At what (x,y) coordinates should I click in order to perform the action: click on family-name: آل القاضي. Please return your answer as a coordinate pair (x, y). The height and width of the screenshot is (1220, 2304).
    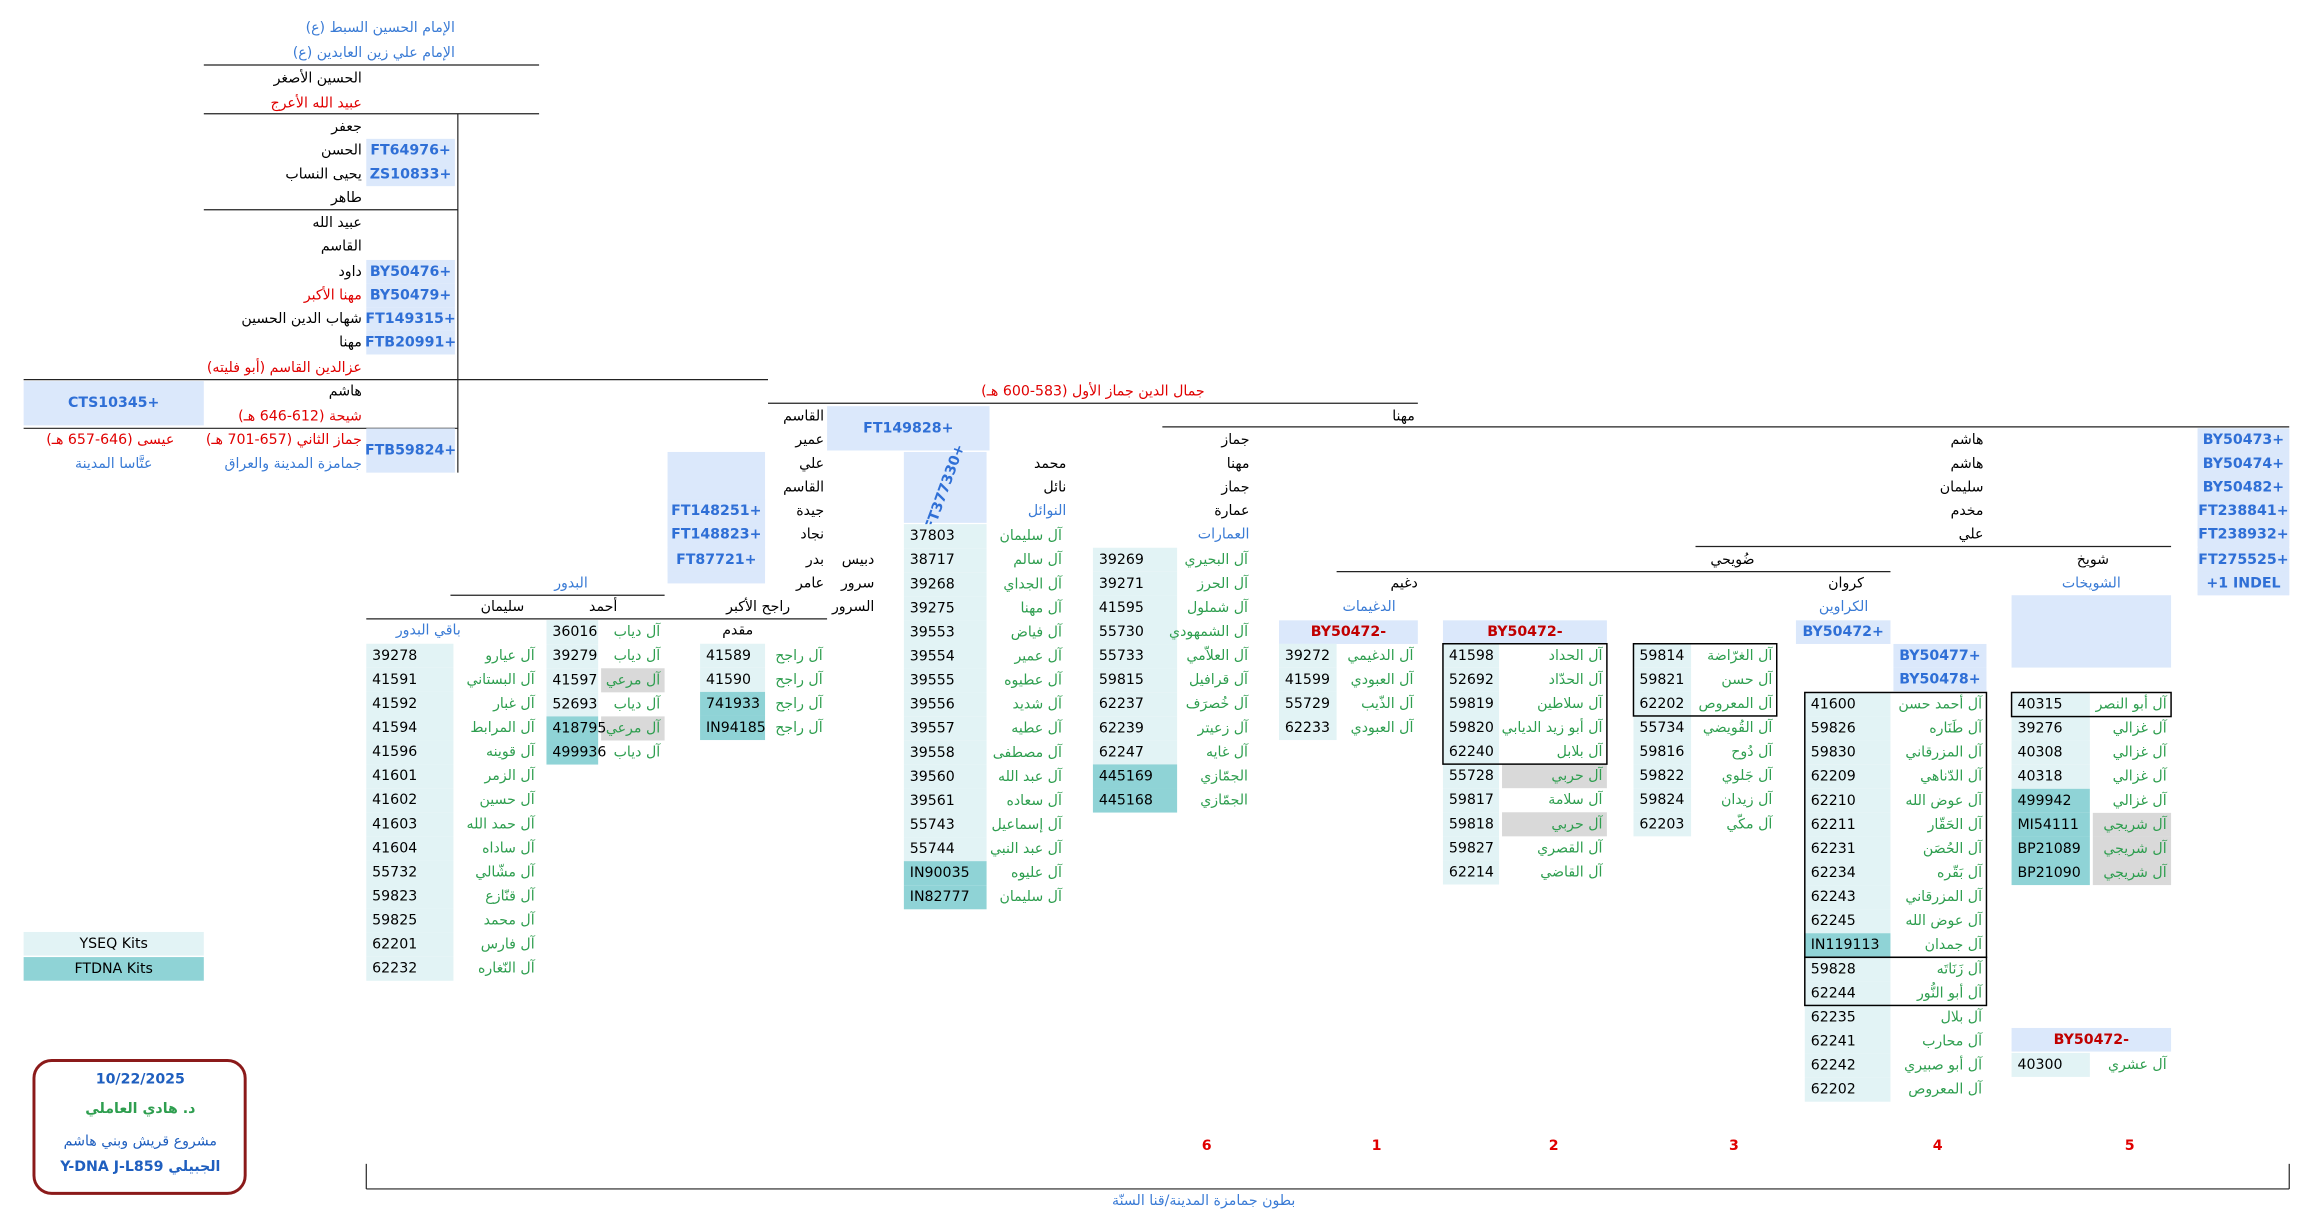
    Looking at the image, I should click on (1571, 871).